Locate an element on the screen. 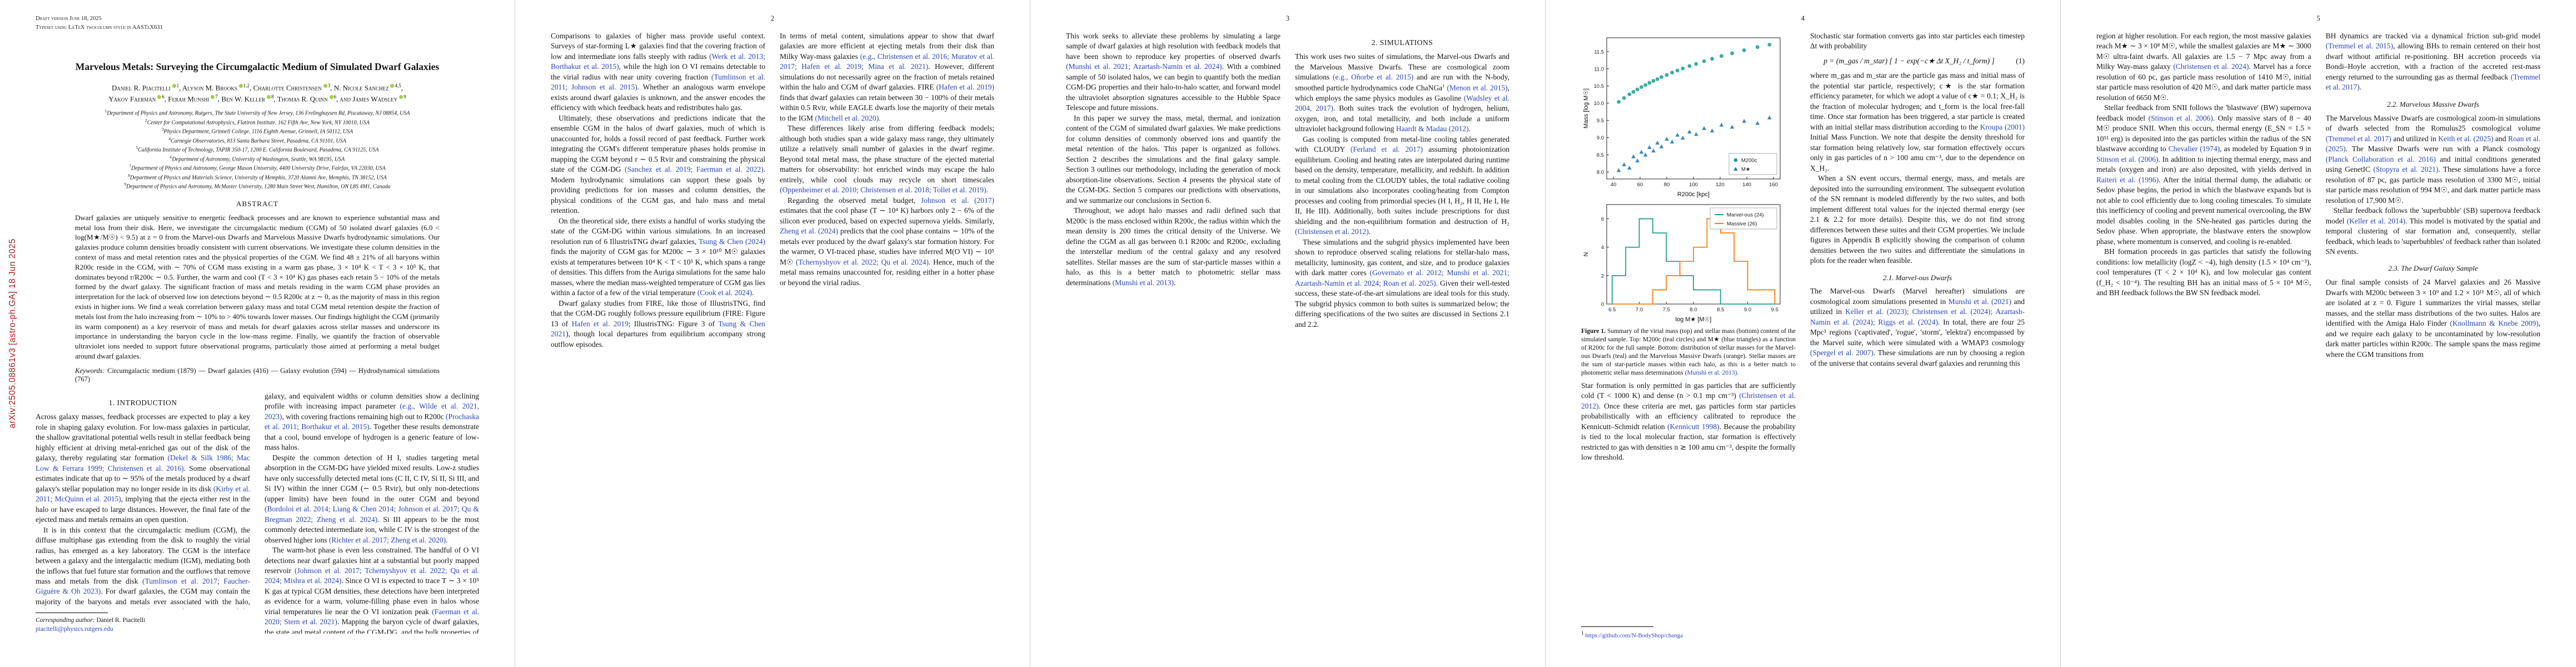  citation-link: (Cook et al. 2024) is located at coordinates (725, 292).